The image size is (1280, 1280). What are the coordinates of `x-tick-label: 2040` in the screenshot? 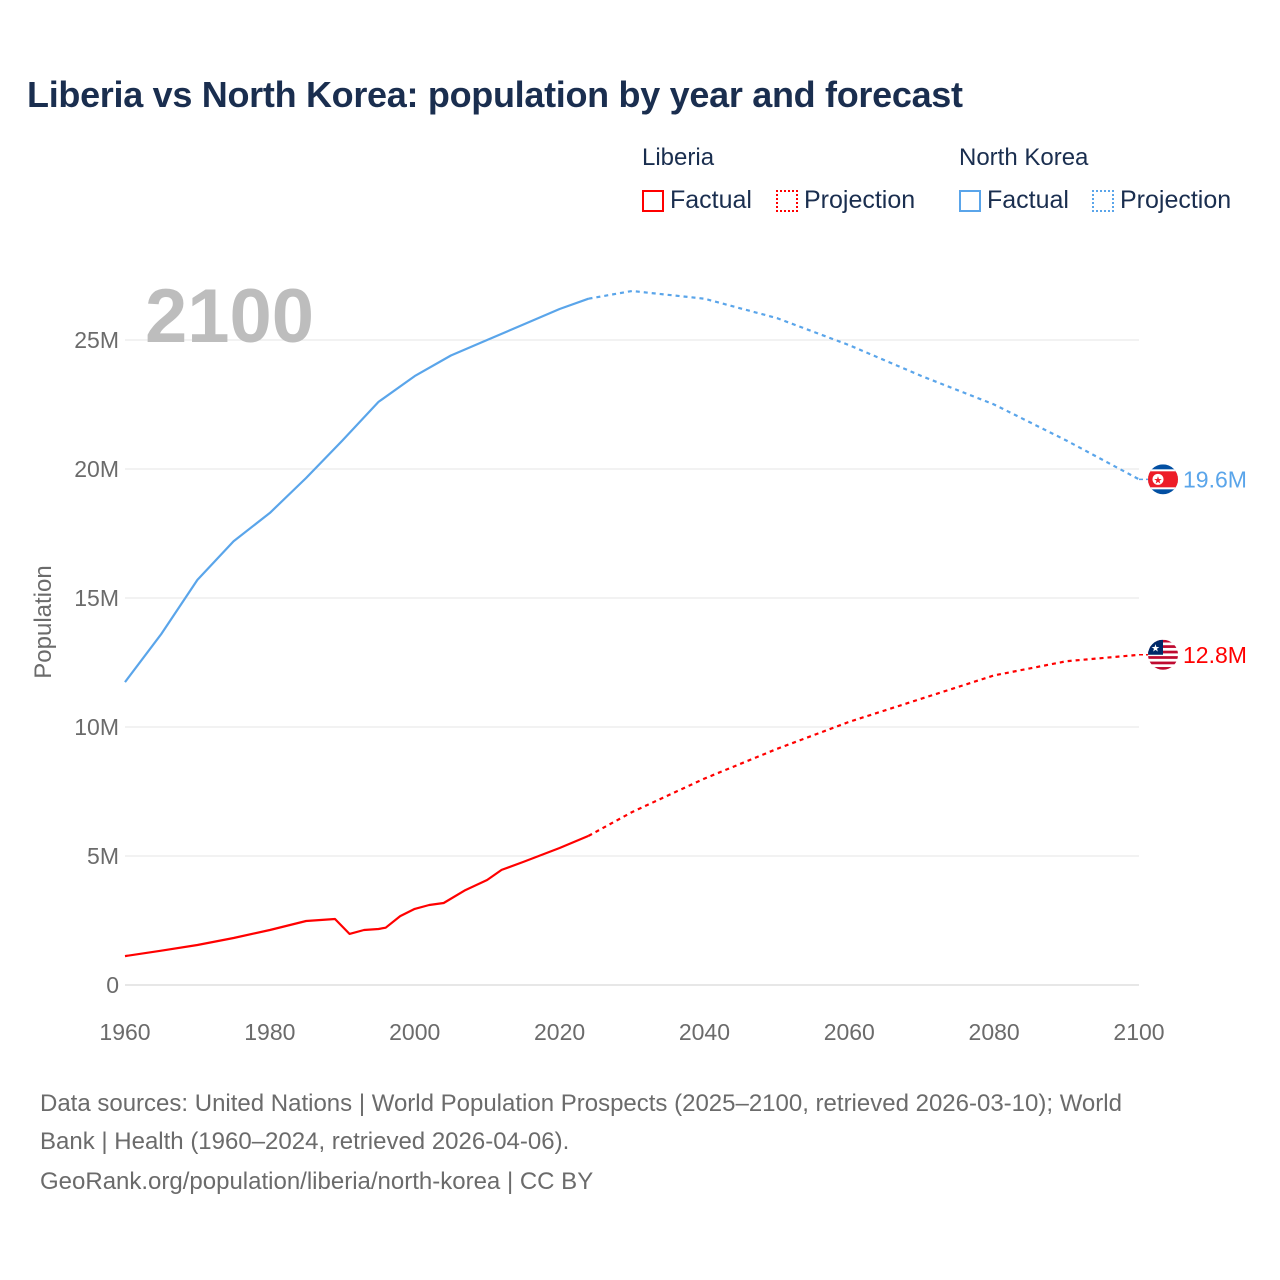 It's located at (704, 1032).